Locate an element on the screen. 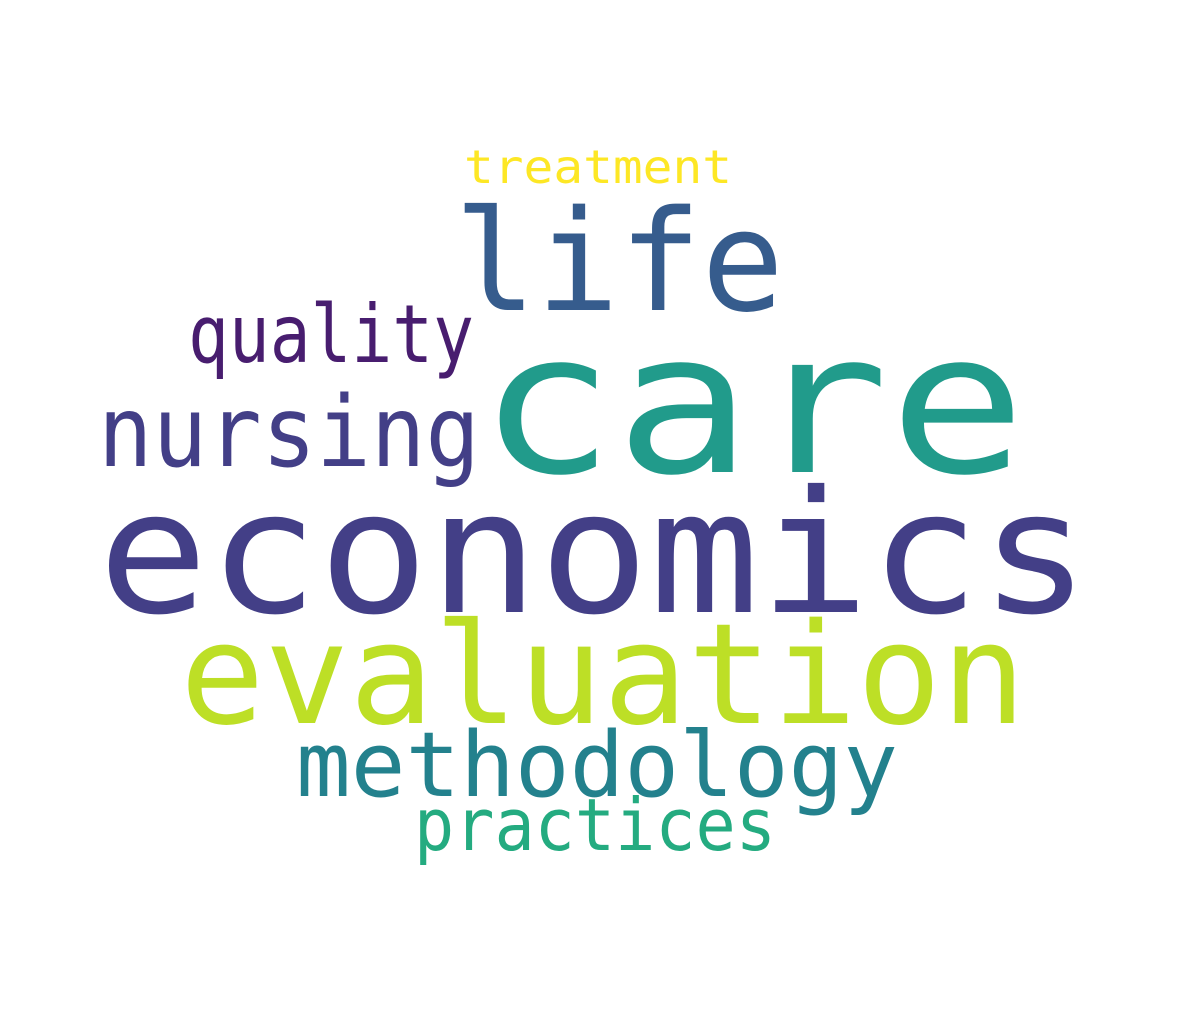 The width and height of the screenshot is (1190, 1028). word-quality: quality is located at coordinates (331, 334).